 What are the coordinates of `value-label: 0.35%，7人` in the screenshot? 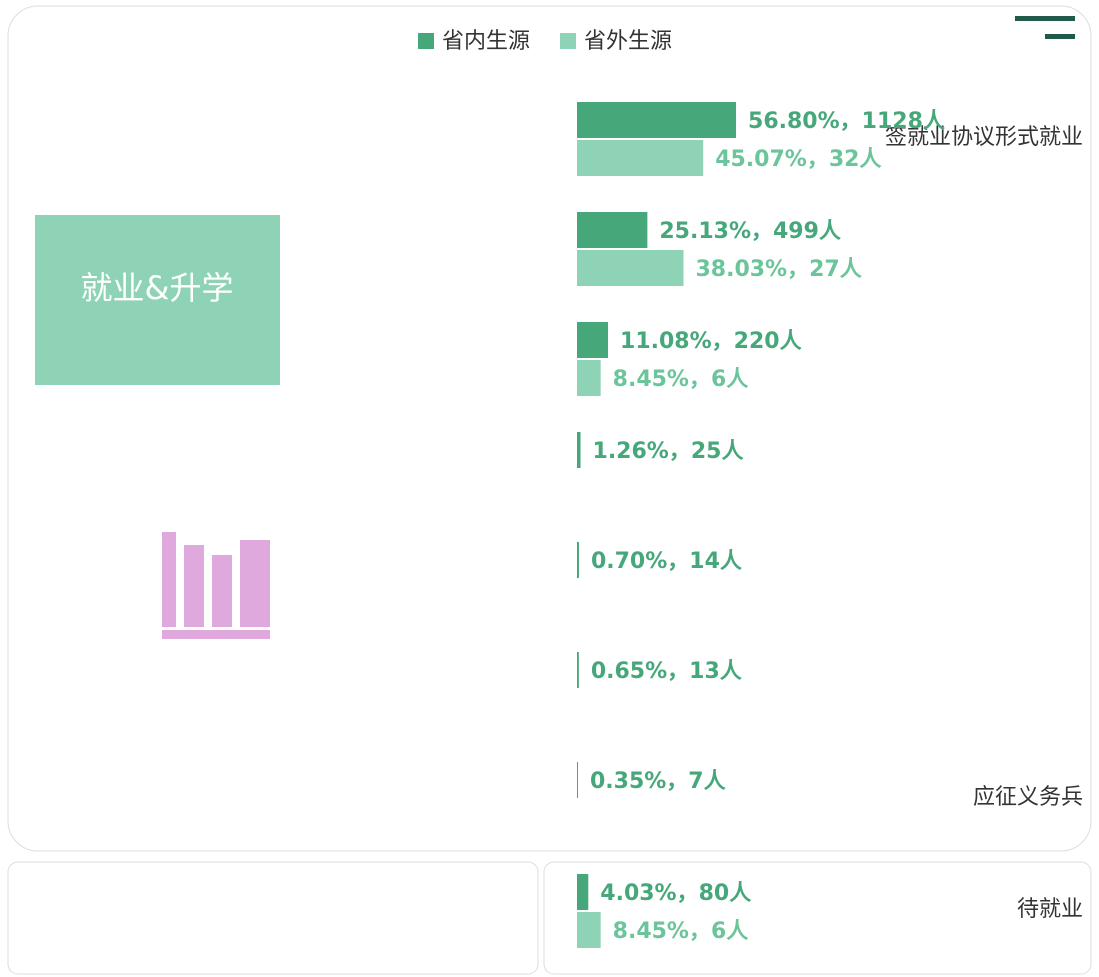 It's located at (658, 781).